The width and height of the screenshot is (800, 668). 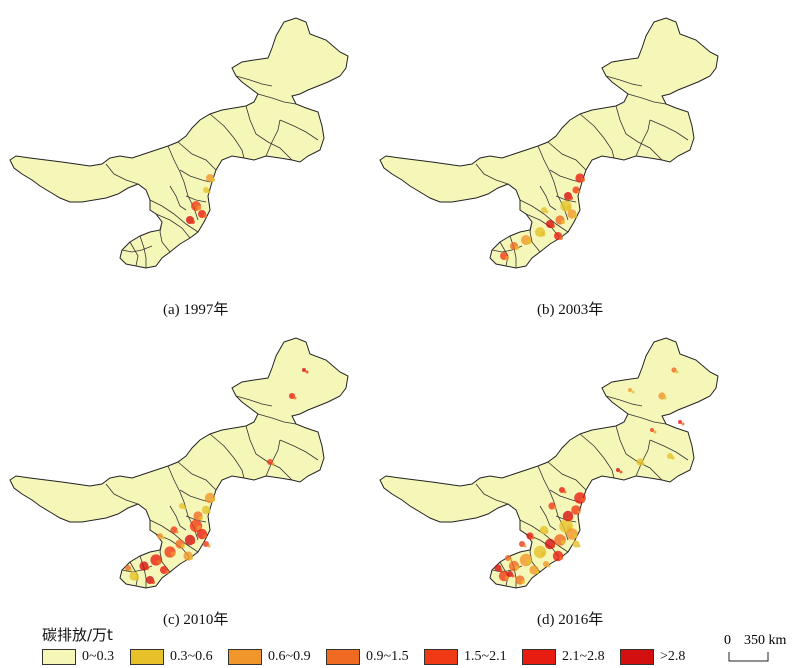 What do you see at coordinates (465, 657) in the screenshot?
I see `legend-item: 1.5~2.1` at bounding box center [465, 657].